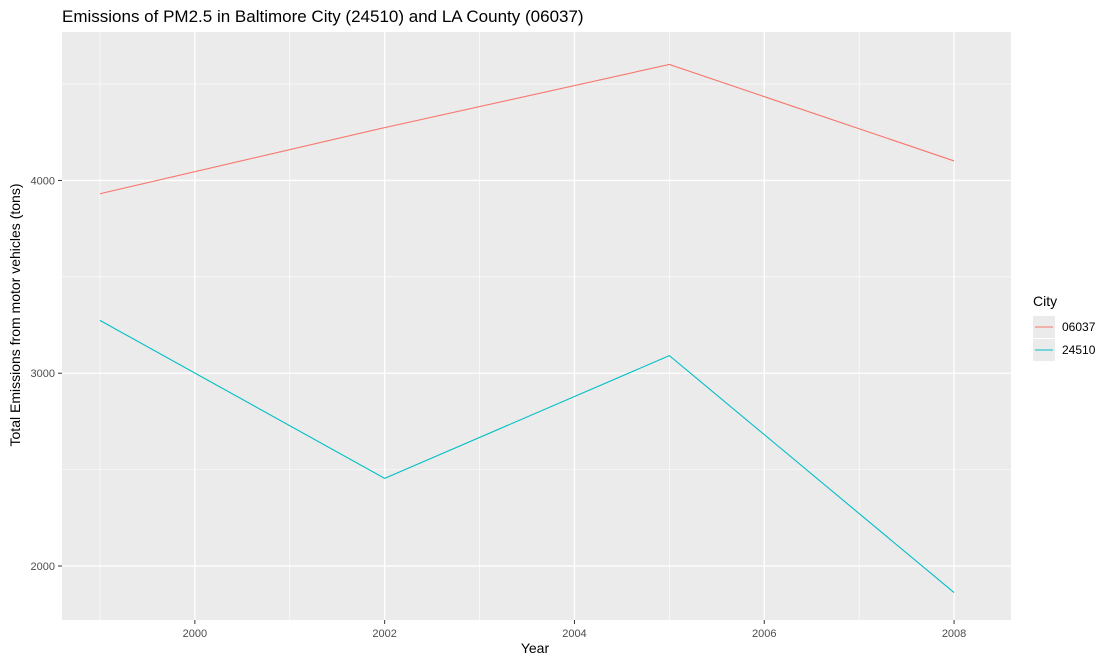  I want to click on legend-title: City, so click(1045, 301).